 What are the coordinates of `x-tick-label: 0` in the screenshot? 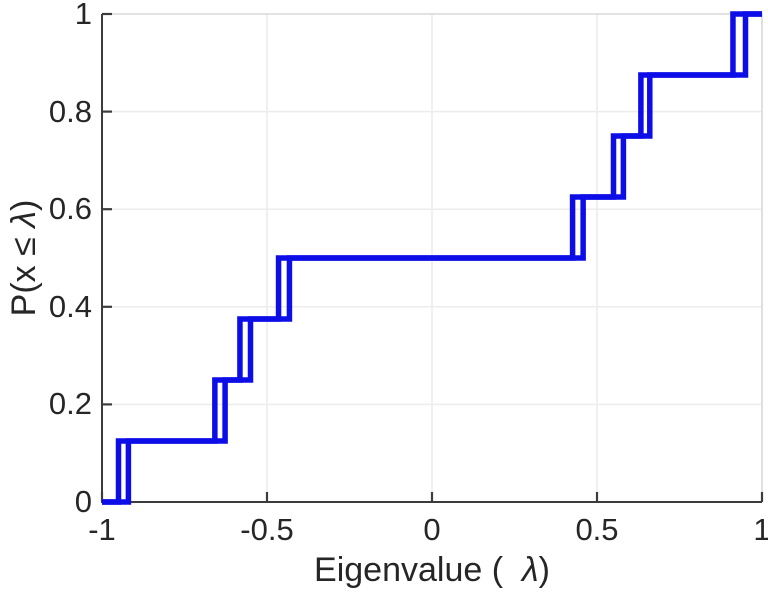 It's located at (432, 529).